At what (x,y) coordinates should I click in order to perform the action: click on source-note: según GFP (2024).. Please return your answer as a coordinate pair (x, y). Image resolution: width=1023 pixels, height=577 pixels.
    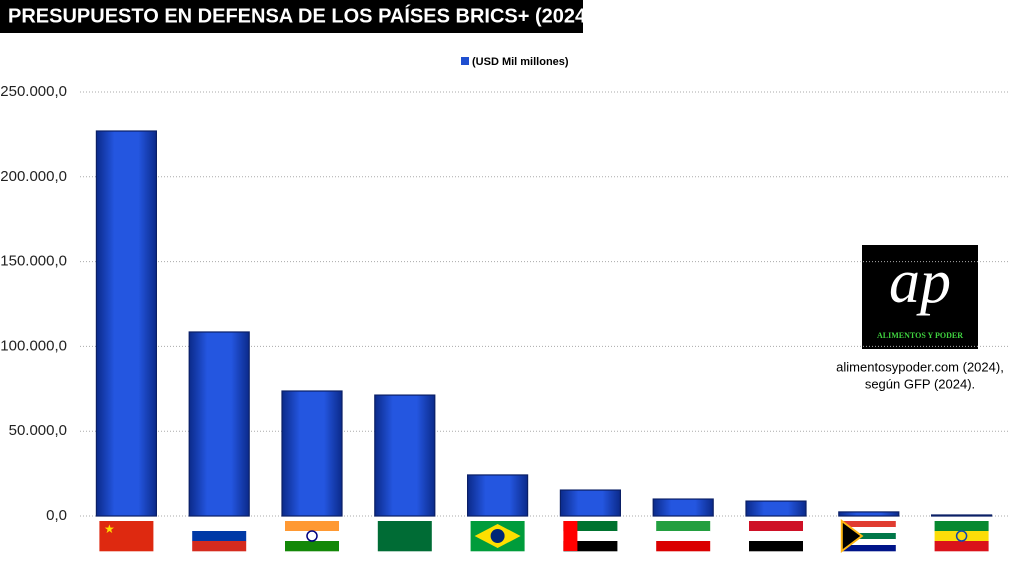
    Looking at the image, I should click on (920, 383).